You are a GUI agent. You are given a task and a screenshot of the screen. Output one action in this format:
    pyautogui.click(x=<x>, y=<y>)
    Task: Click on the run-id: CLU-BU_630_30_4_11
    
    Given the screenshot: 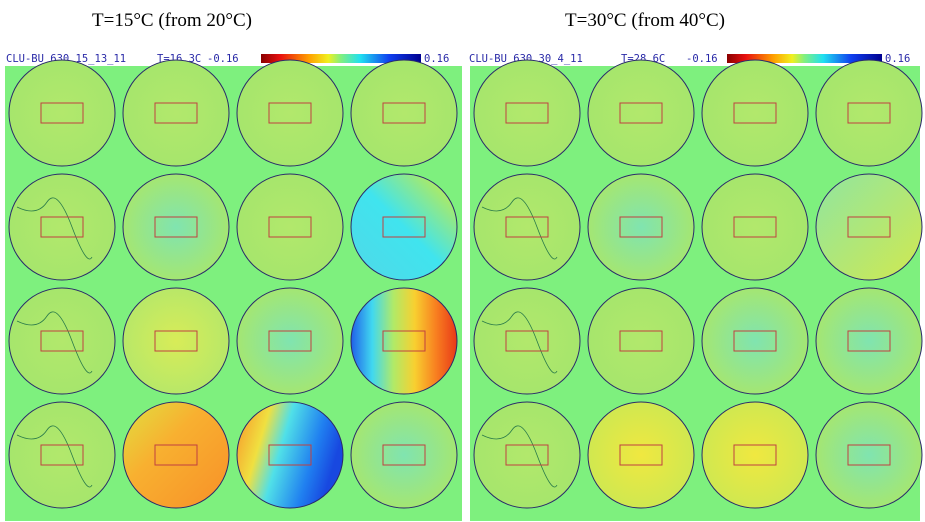 What is the action you would take?
    pyautogui.click(x=526, y=59)
    